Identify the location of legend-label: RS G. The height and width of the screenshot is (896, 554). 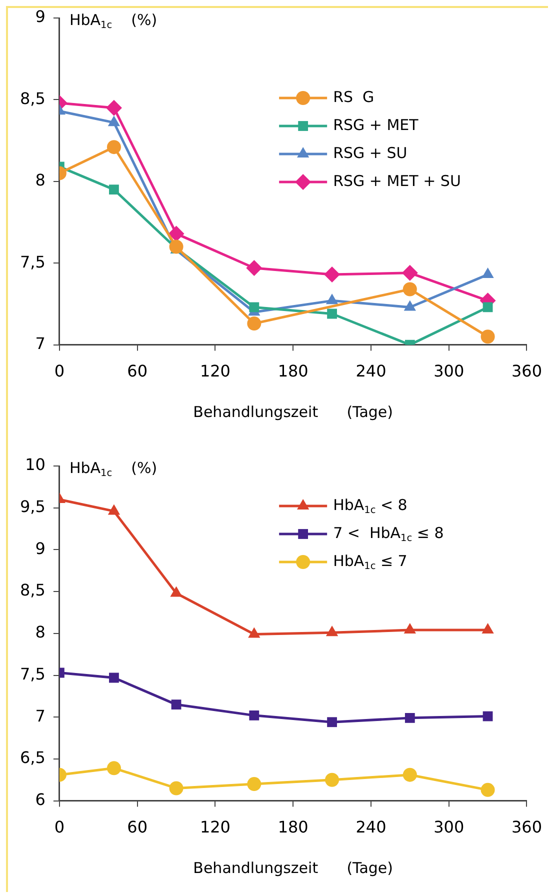
(353, 97).